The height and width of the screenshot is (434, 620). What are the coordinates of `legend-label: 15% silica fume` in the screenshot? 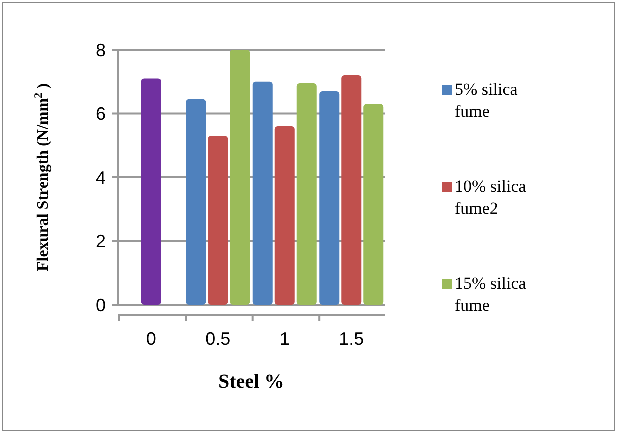 It's located at (491, 294).